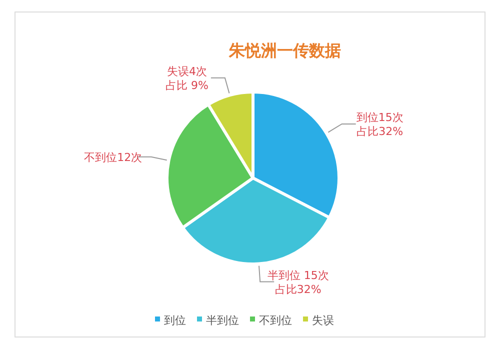 Image resolution: width=500 pixels, height=362 pixels. What do you see at coordinates (323, 320) in the screenshot?
I see `legend-label: 失误` at bounding box center [323, 320].